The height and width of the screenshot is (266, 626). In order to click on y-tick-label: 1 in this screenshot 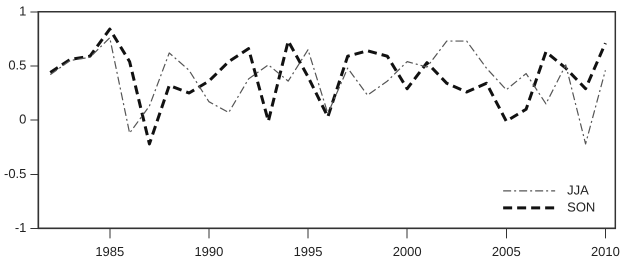, I will do `click(22, 10)`.